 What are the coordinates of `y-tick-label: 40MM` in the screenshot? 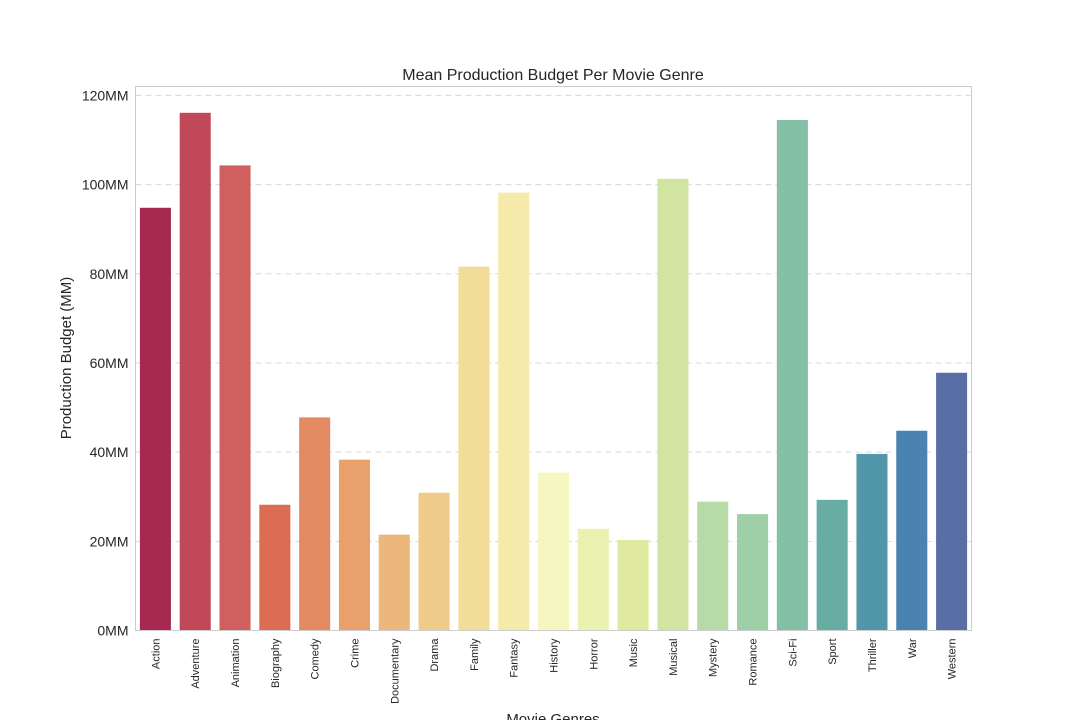 It's located at (109, 452).